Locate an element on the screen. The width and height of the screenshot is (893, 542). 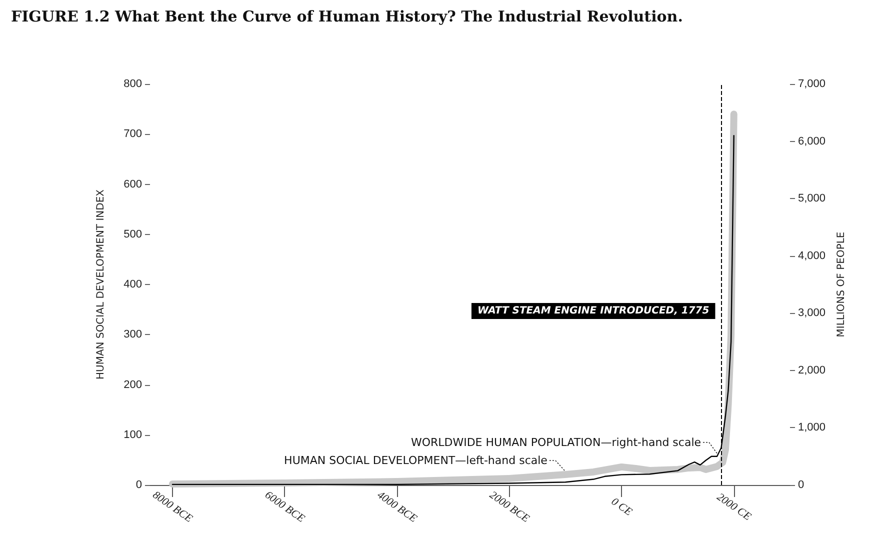
series-label: HUMAN SOCIAL DEVELOPMENT—left-hand scale is located at coordinates (416, 460).